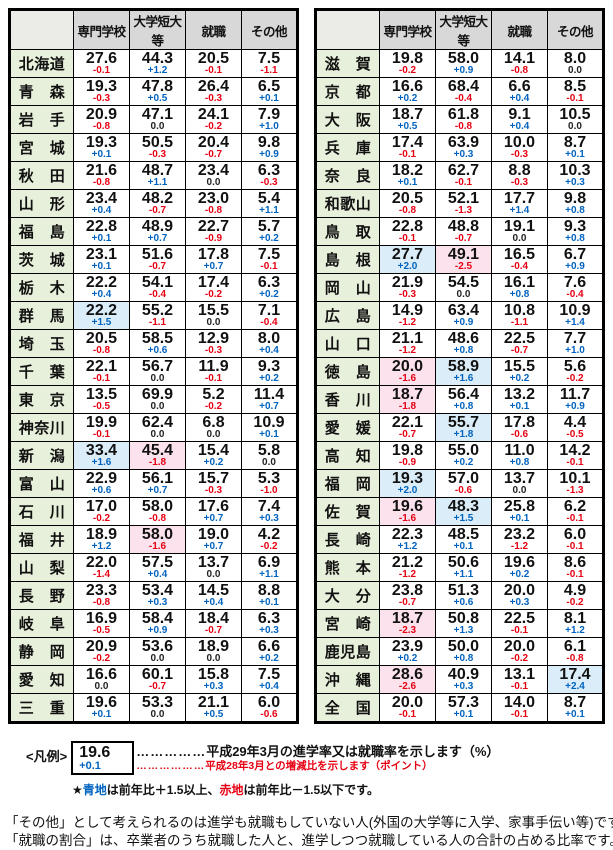 Image resolution: width=613 pixels, height=850 pixels. Describe the element at coordinates (153, 539) in the screenshot. I see `prefecture-row: 福 井 18.9 +1.2 58.0 -1.6 19.0 +0.7 4.2 -0.2` at that location.